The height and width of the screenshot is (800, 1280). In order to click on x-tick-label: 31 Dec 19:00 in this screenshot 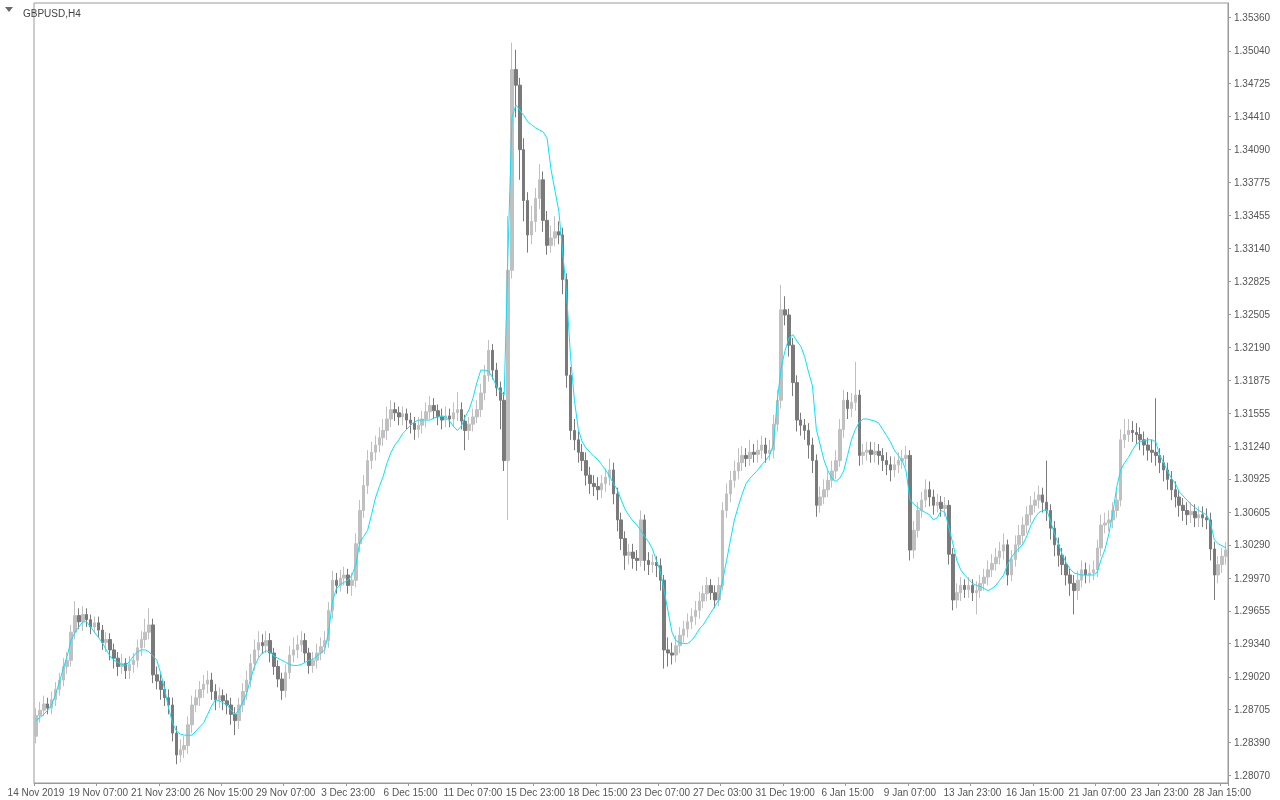, I will do `click(785, 792)`.